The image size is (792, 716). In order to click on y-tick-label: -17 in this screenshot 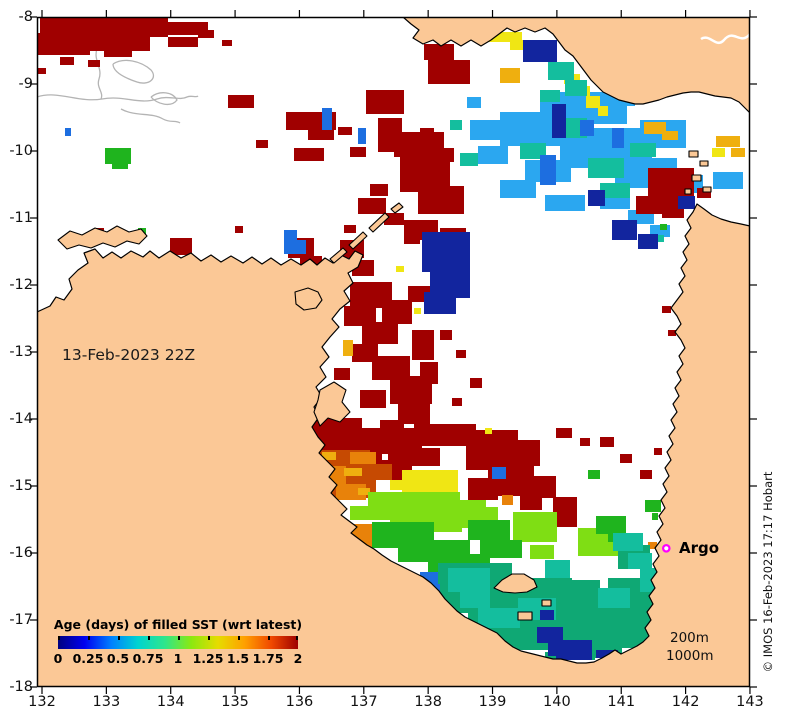, I will do `click(21, 620)`.